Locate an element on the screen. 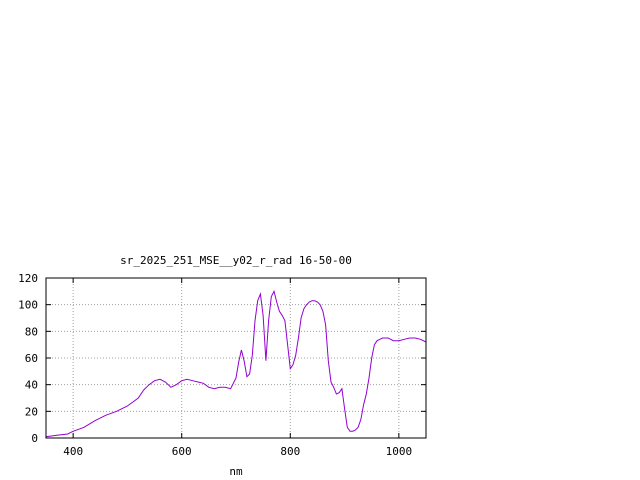  y-tick-label: 40 is located at coordinates (31, 385).